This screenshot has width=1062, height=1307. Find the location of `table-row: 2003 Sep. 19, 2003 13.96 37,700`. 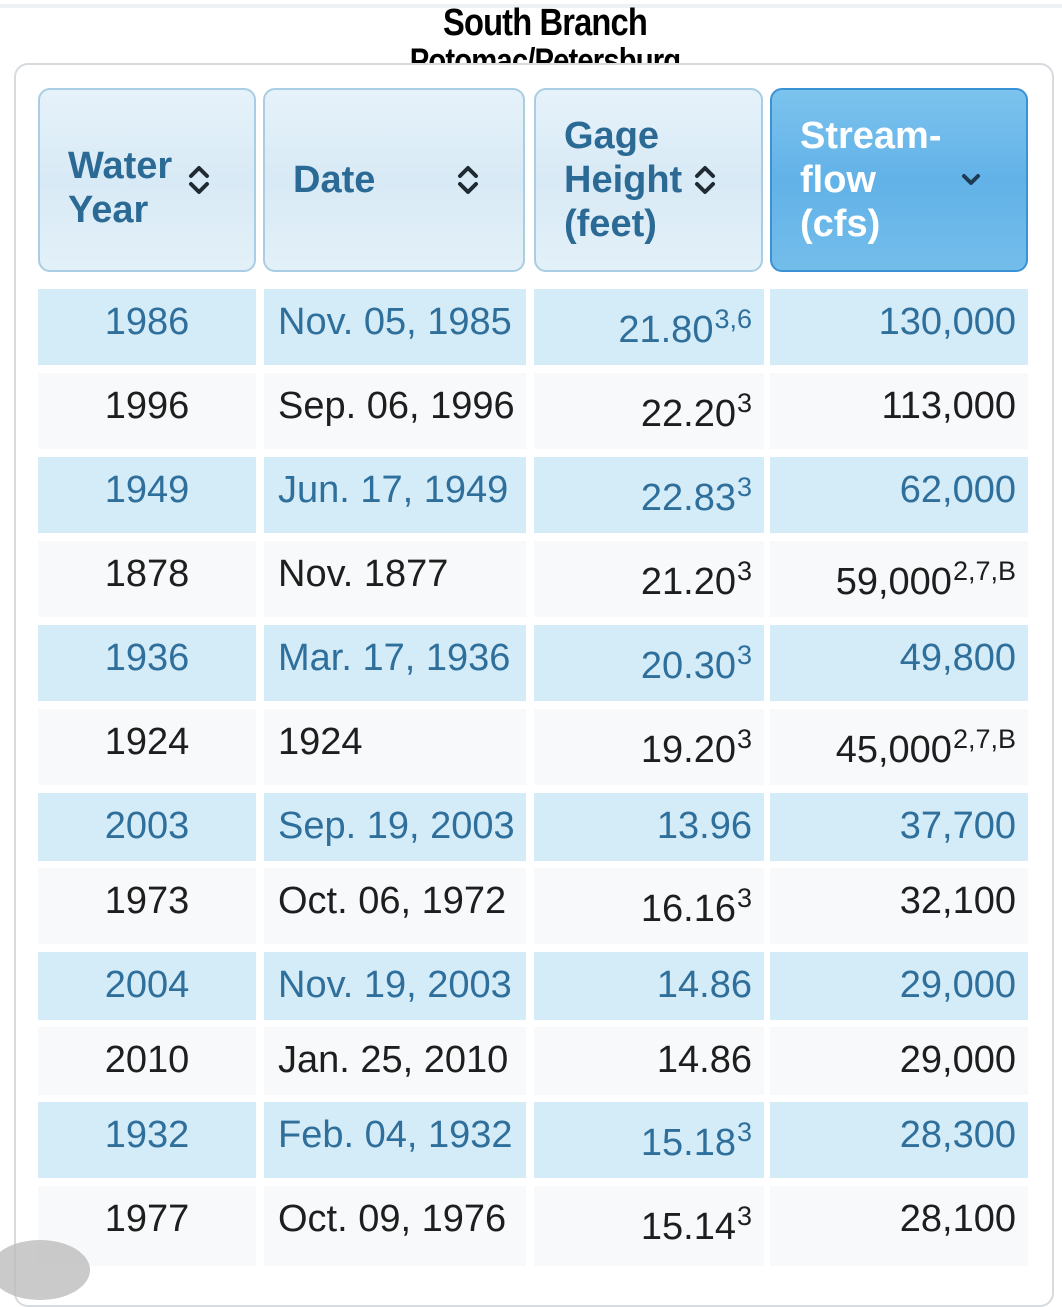

table-row: 2003 Sep. 19, 2003 13.96 37,700 is located at coordinates (533, 827).